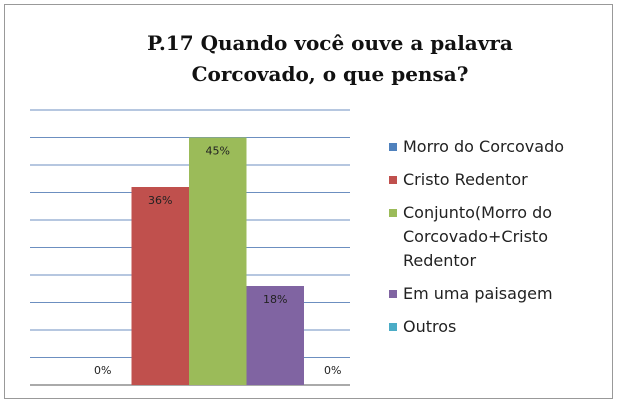  Describe the element at coordinates (484, 146) in the screenshot. I see `legend-label: Morro do Corcovado` at that location.